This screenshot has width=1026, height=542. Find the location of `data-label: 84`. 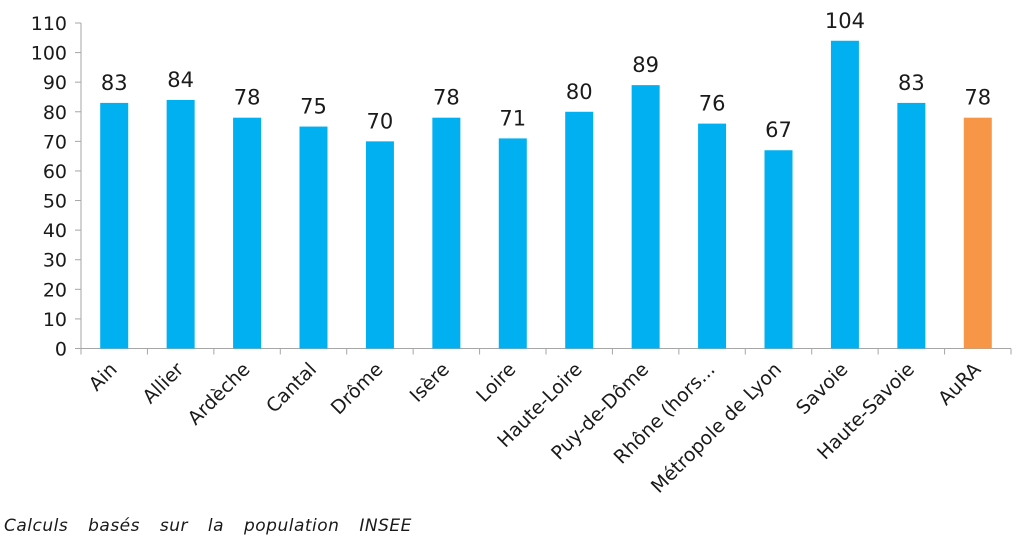

data-label: 84 is located at coordinates (180, 80).